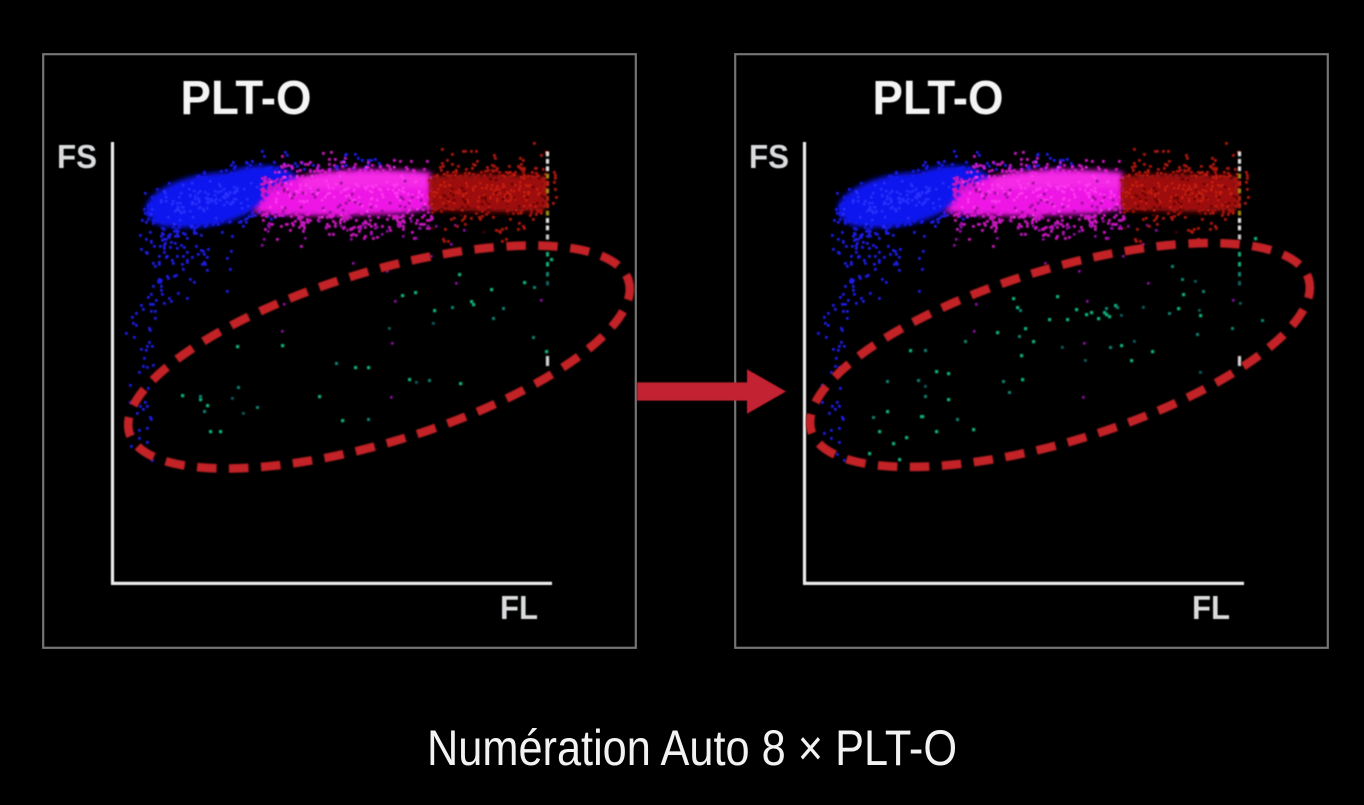 This screenshot has width=1364, height=805. I want to click on svg-text: Numération Auto 8 × PLT-O, so click(692, 748).